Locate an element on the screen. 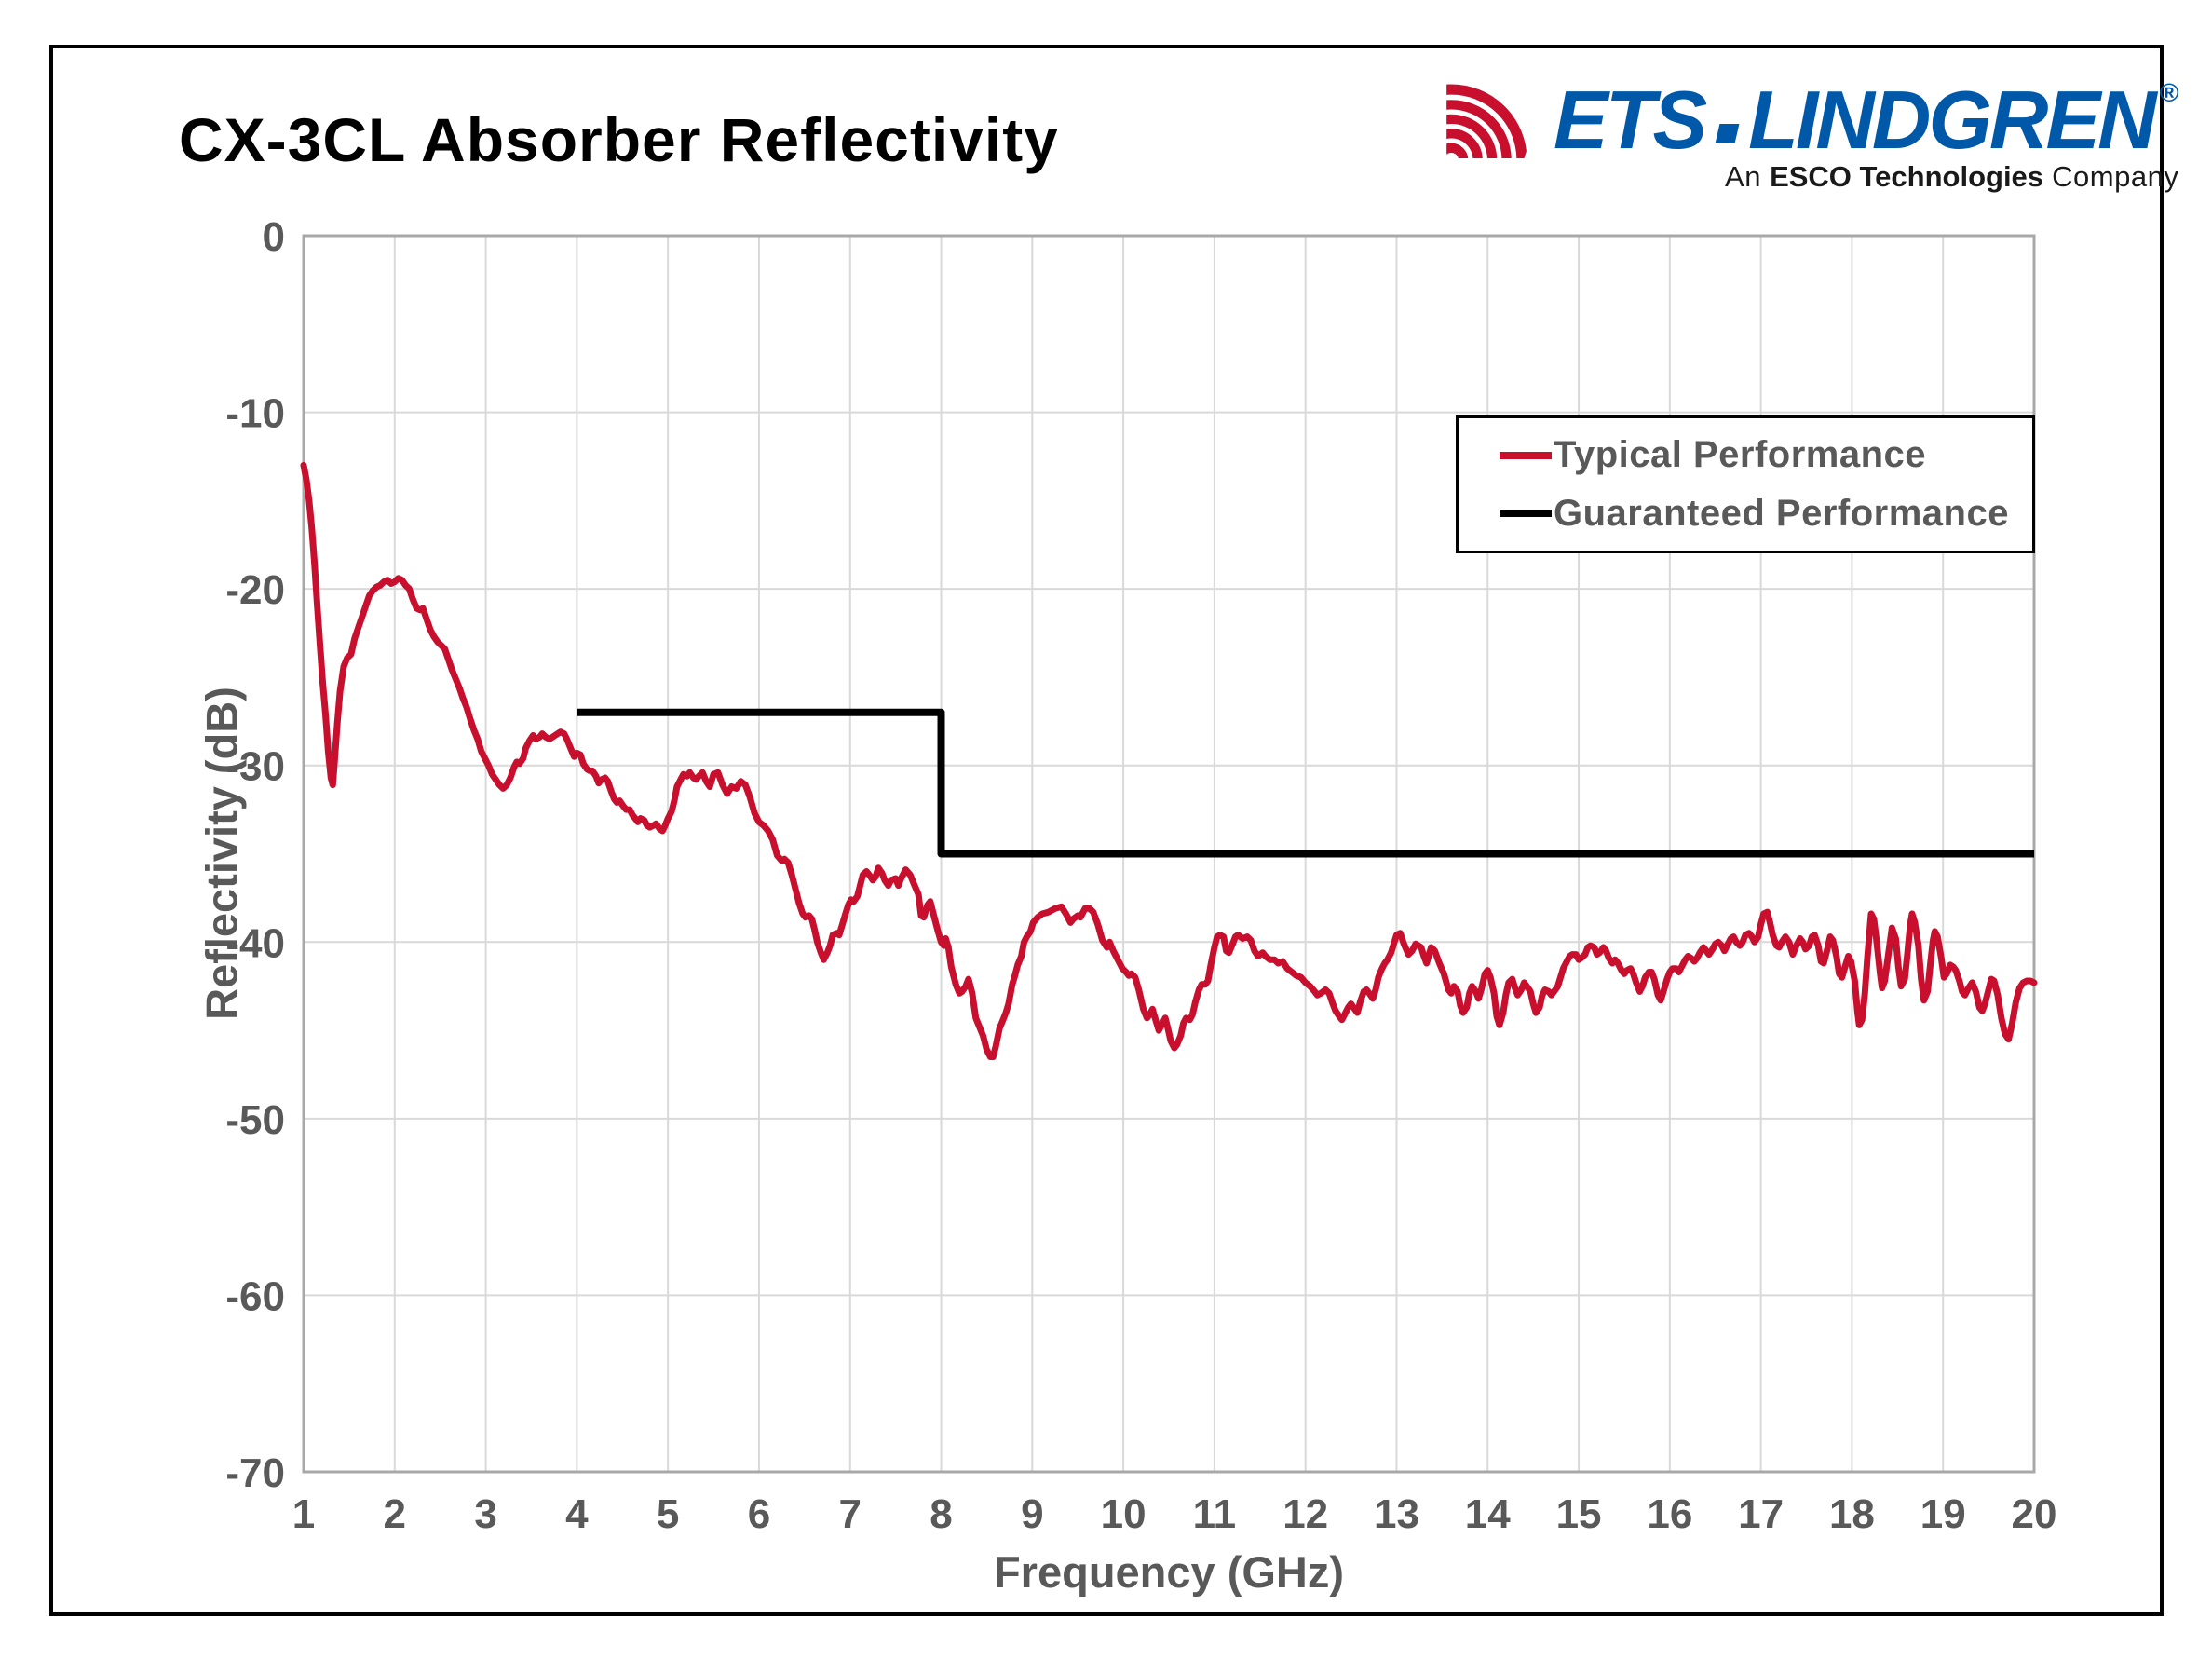 The image size is (2212, 1660). svg-text: -60 is located at coordinates (255, 1296).